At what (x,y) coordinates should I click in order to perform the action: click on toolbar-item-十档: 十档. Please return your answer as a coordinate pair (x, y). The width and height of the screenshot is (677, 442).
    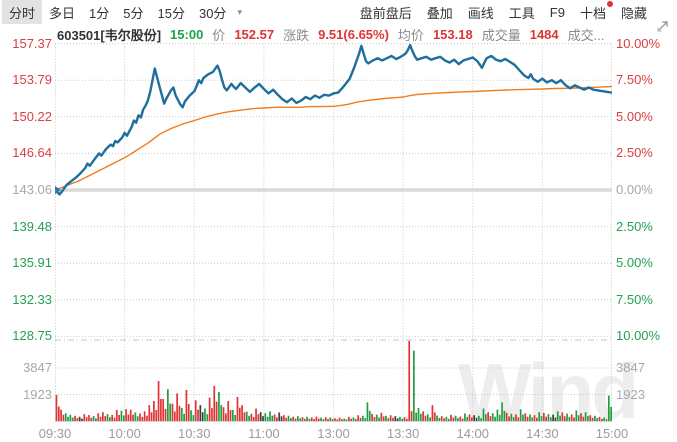
    Looking at the image, I should click on (596, 11).